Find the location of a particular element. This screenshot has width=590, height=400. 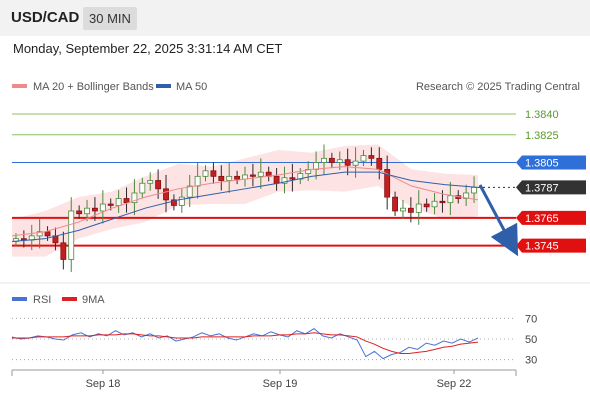

ma50-line is located at coordinates (245, 206).